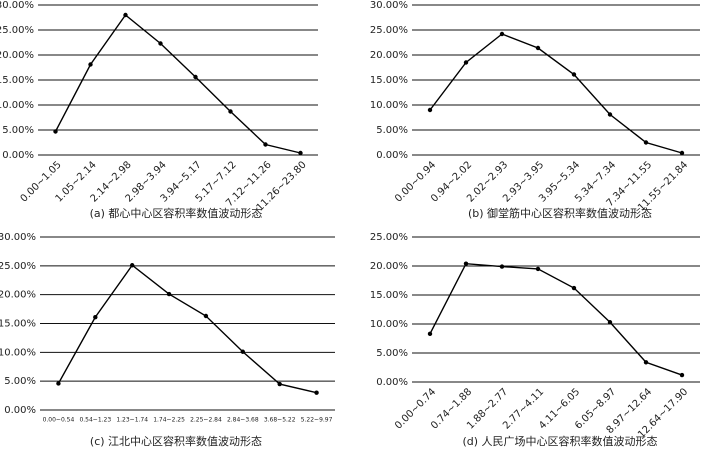  What do you see at coordinates (169, 420) in the screenshot?
I see `x-tick-label: 1.74~2.25` at bounding box center [169, 420].